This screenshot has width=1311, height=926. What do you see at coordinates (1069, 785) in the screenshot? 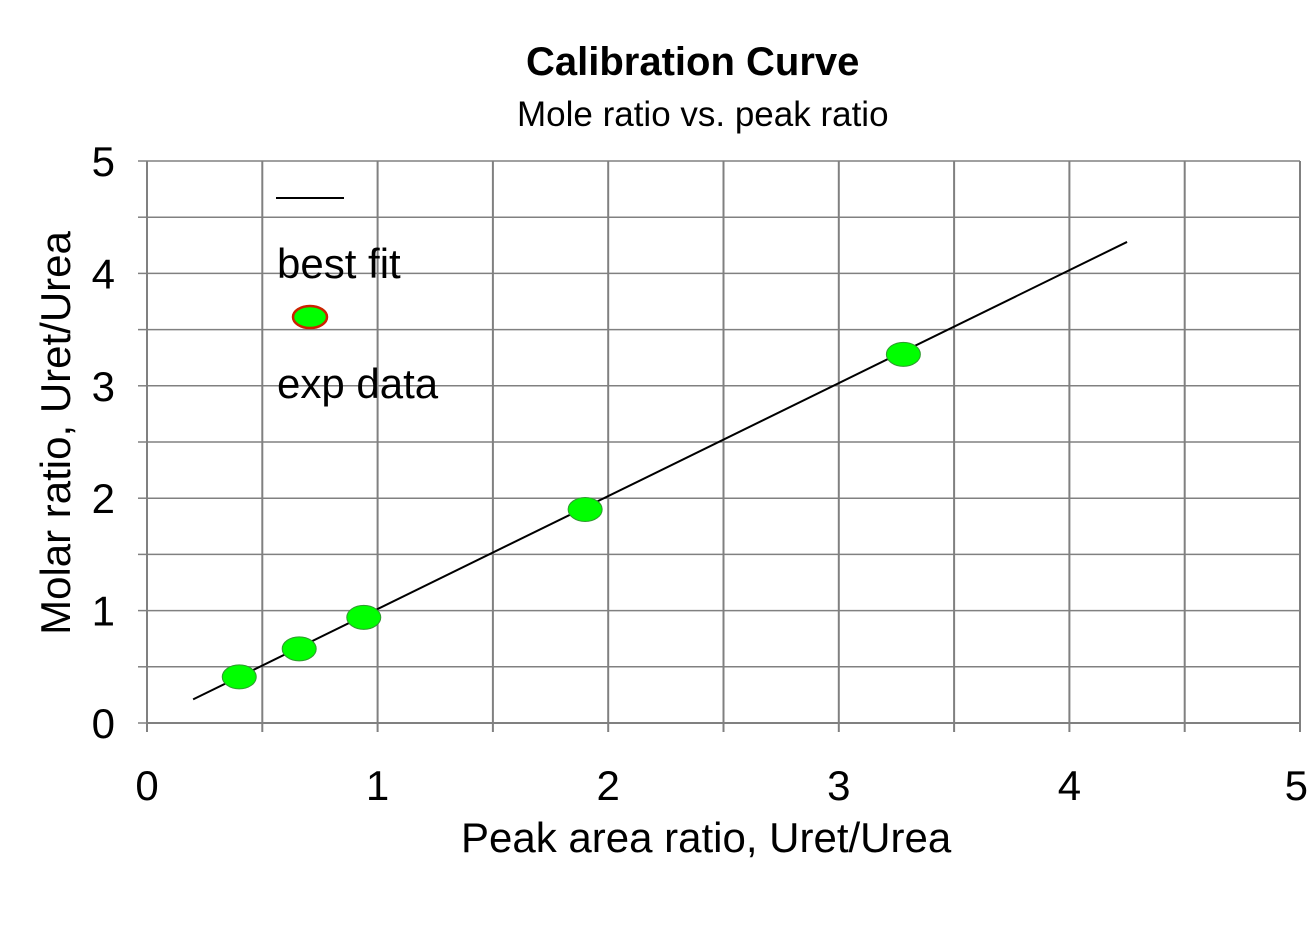
I see `x-tick-label: 4` at bounding box center [1069, 785].